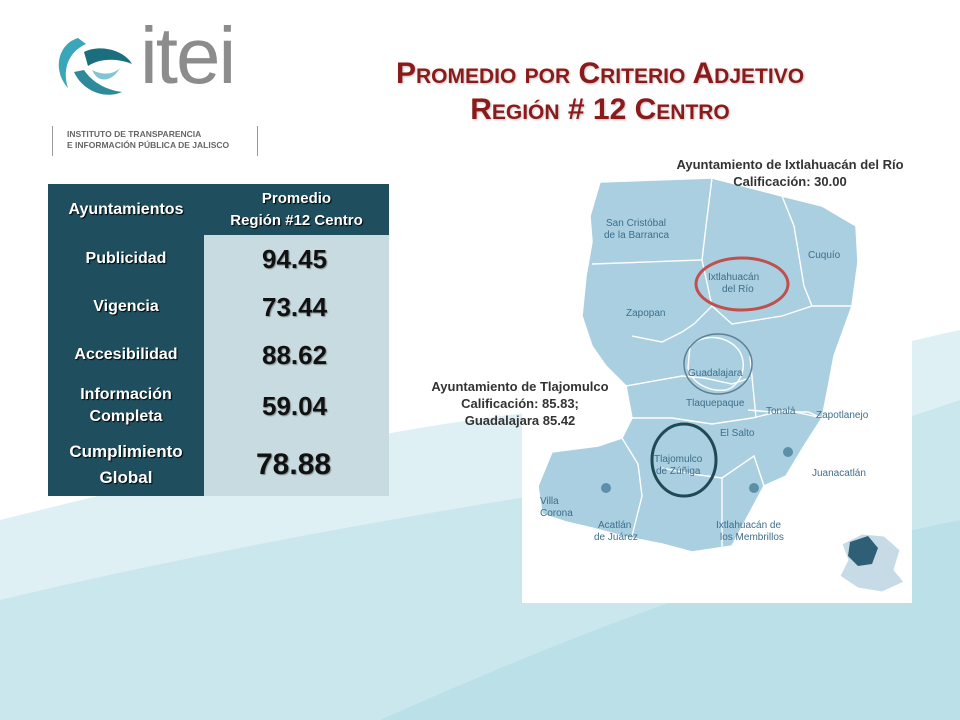 The width and height of the screenshot is (960, 720). I want to click on table-row-value: 94.45, so click(296, 259).